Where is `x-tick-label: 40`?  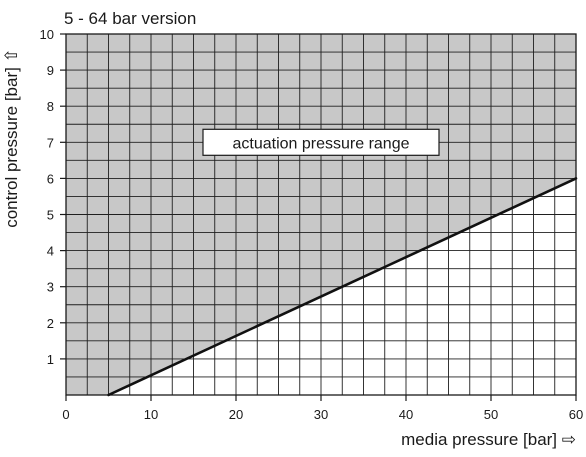
x-tick-label: 40 is located at coordinates (406, 414).